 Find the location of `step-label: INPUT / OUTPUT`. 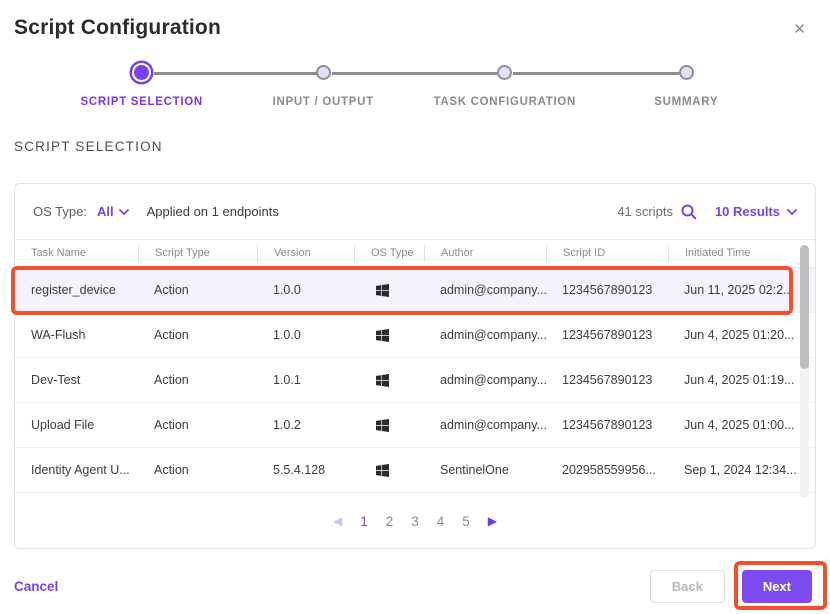

step-label: INPUT / OUTPUT is located at coordinates (323, 102).